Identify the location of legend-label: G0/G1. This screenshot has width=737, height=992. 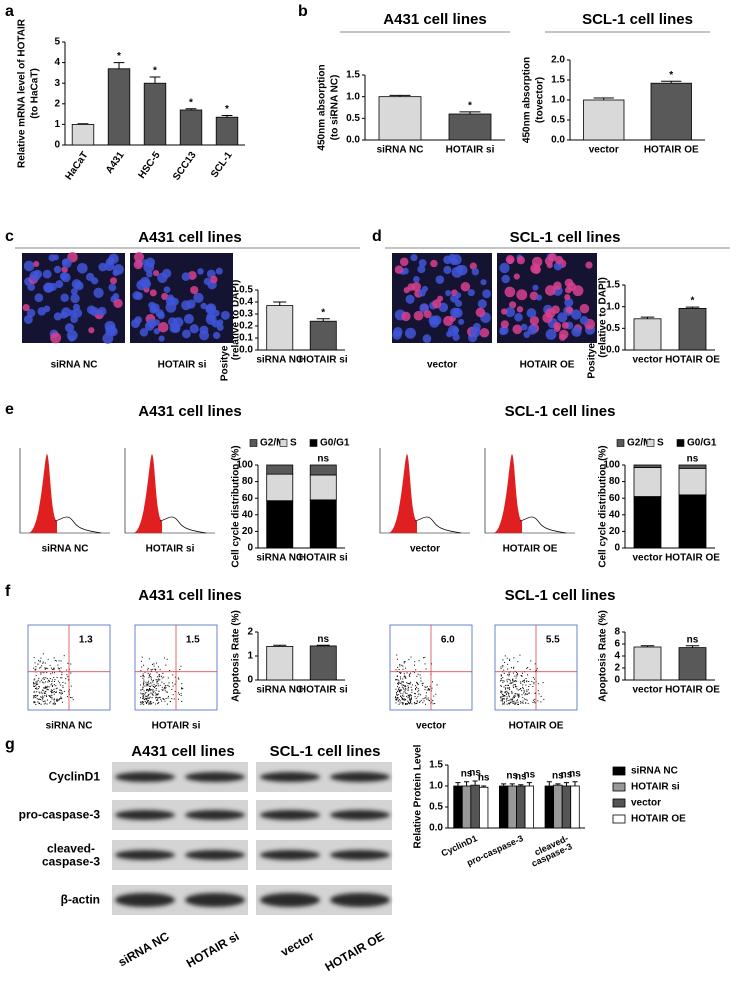
(335, 443).